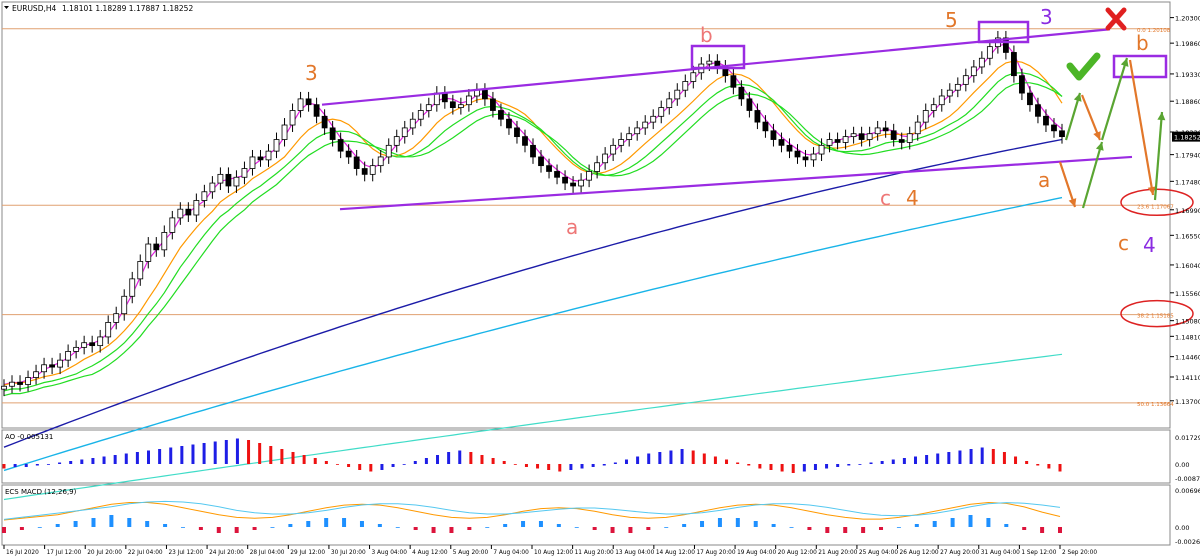  Describe the element at coordinates (6, 7) in the screenshot. I see `collapse-arrow-icon` at that location.